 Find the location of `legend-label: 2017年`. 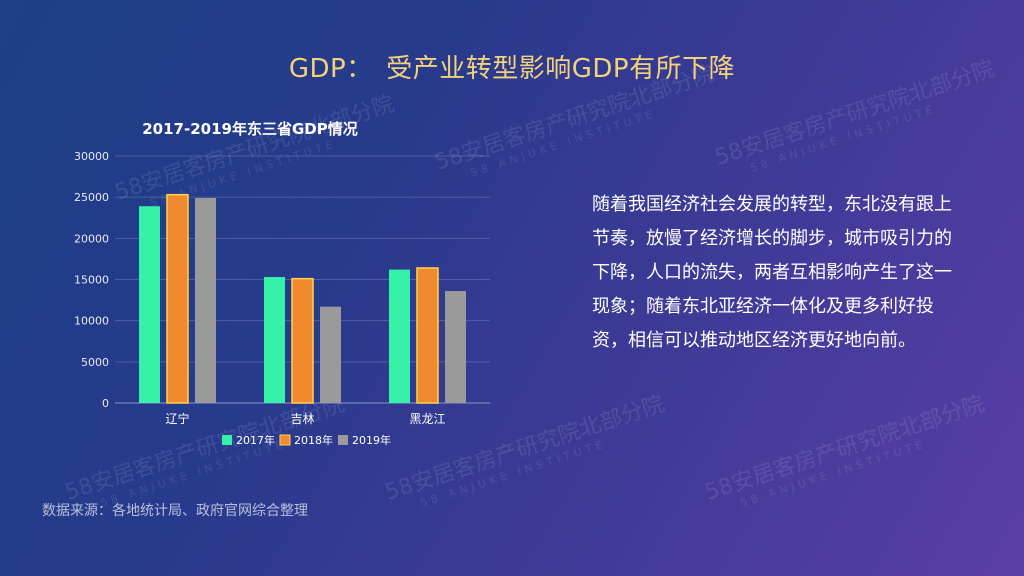

legend-label: 2017年 is located at coordinates (255, 440).